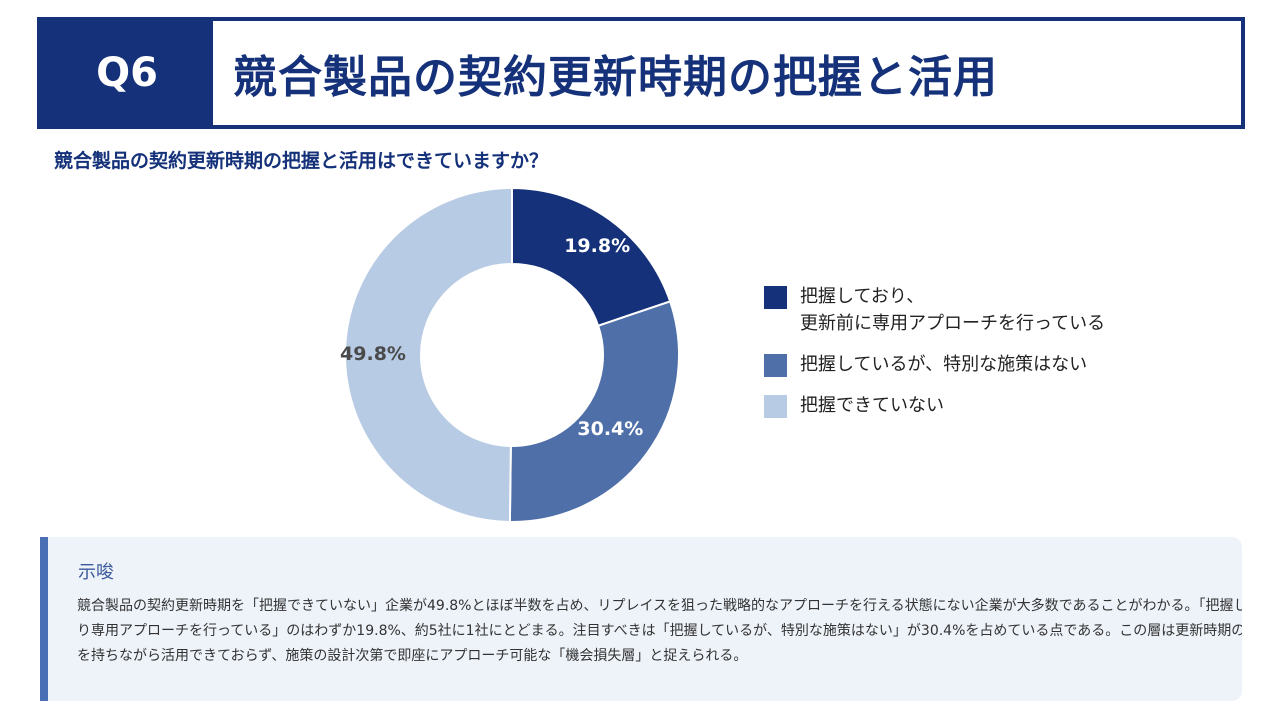 This screenshot has height=720, width=1280. I want to click on legend-item-1: 把握しており、 更新前に専用アプローチを行っている, so click(934, 310).